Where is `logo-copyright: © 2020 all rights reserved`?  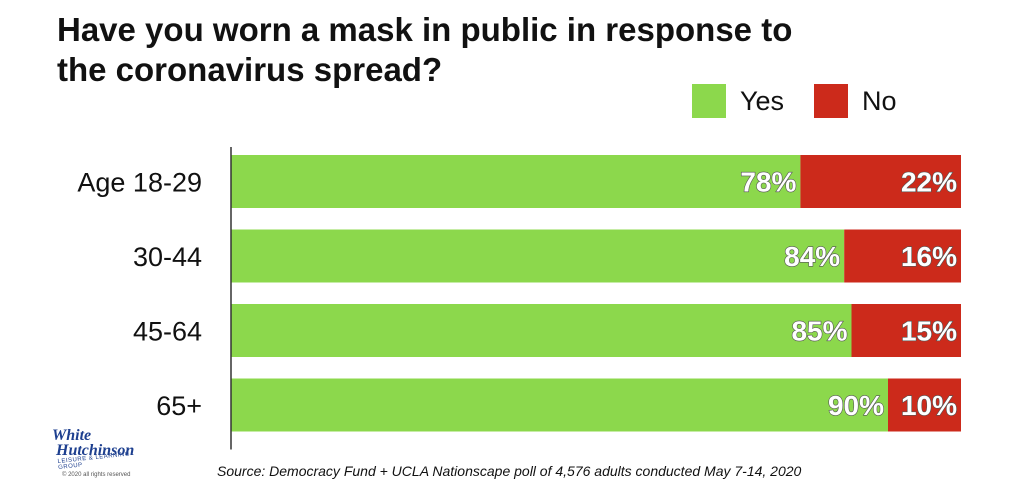
logo-copyright: © 2020 all rights reserved is located at coordinates (96, 475).